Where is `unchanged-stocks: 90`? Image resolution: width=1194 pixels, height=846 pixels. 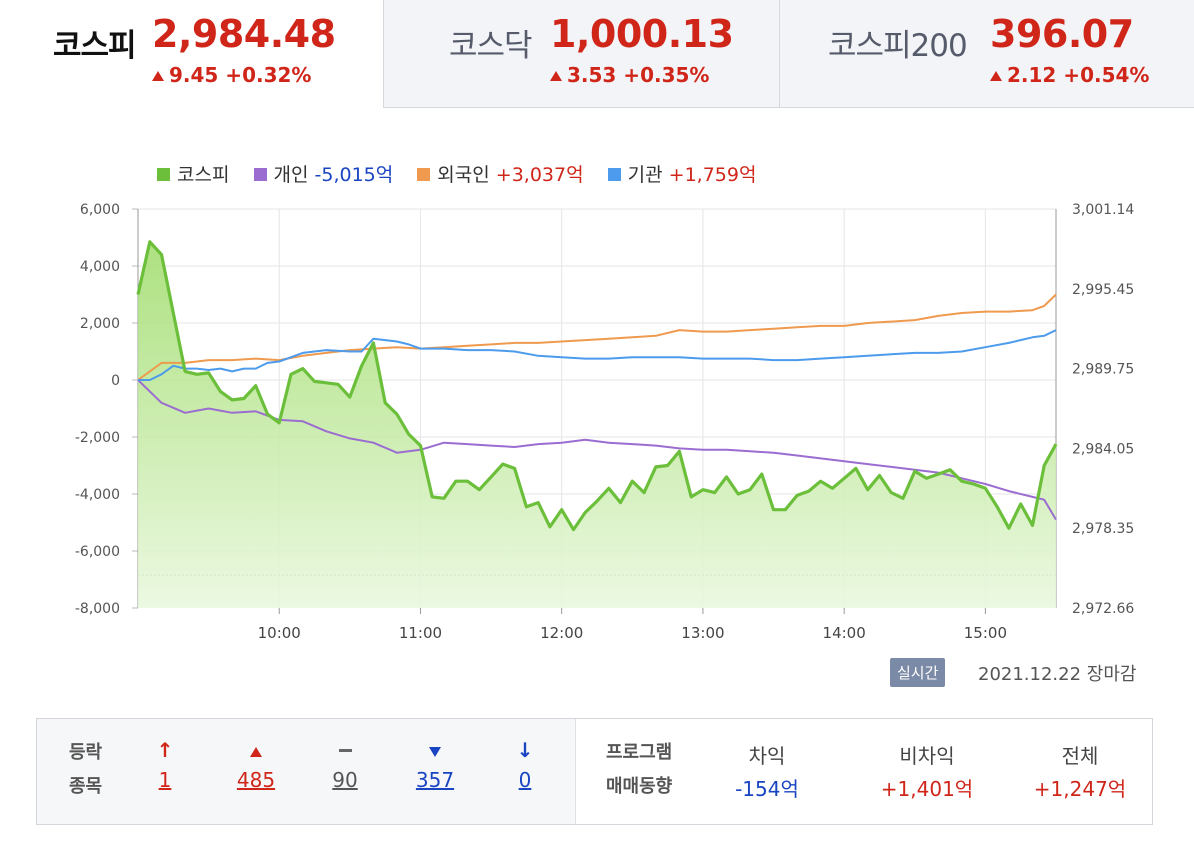 unchanged-stocks: 90 is located at coordinates (345, 765).